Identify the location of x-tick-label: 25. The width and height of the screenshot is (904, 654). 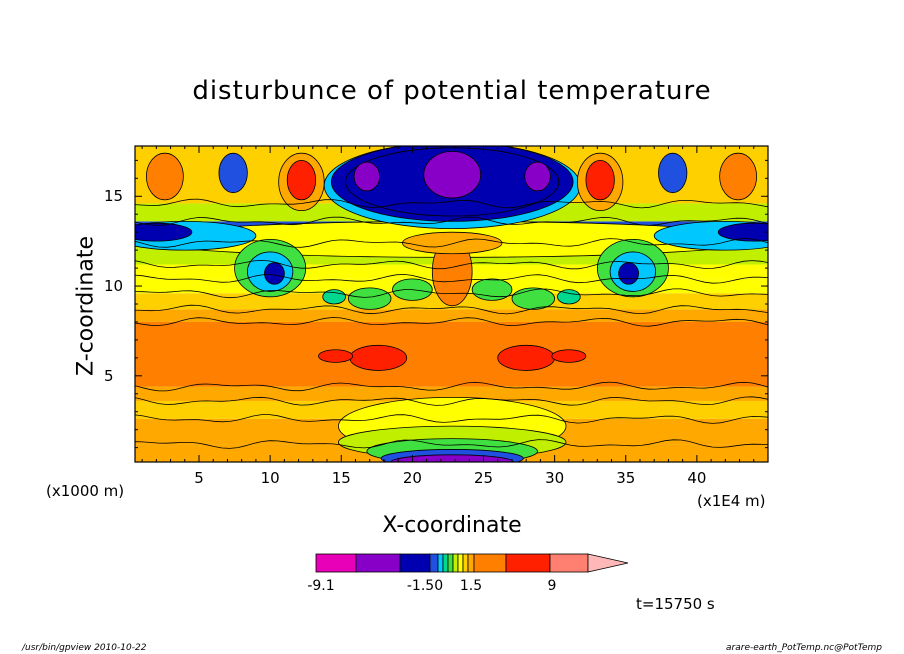
(483, 478).